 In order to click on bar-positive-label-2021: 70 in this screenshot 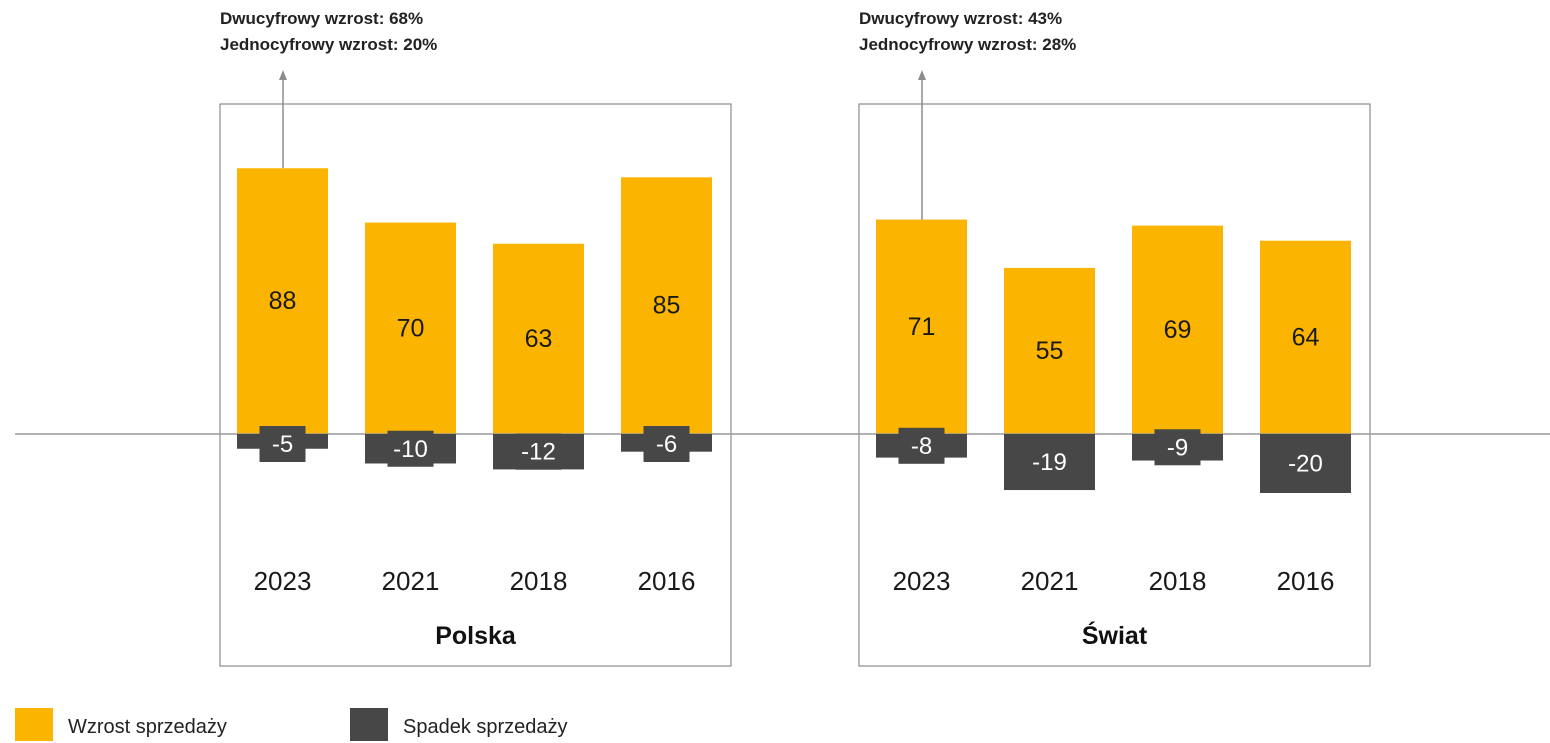, I will do `click(411, 328)`.